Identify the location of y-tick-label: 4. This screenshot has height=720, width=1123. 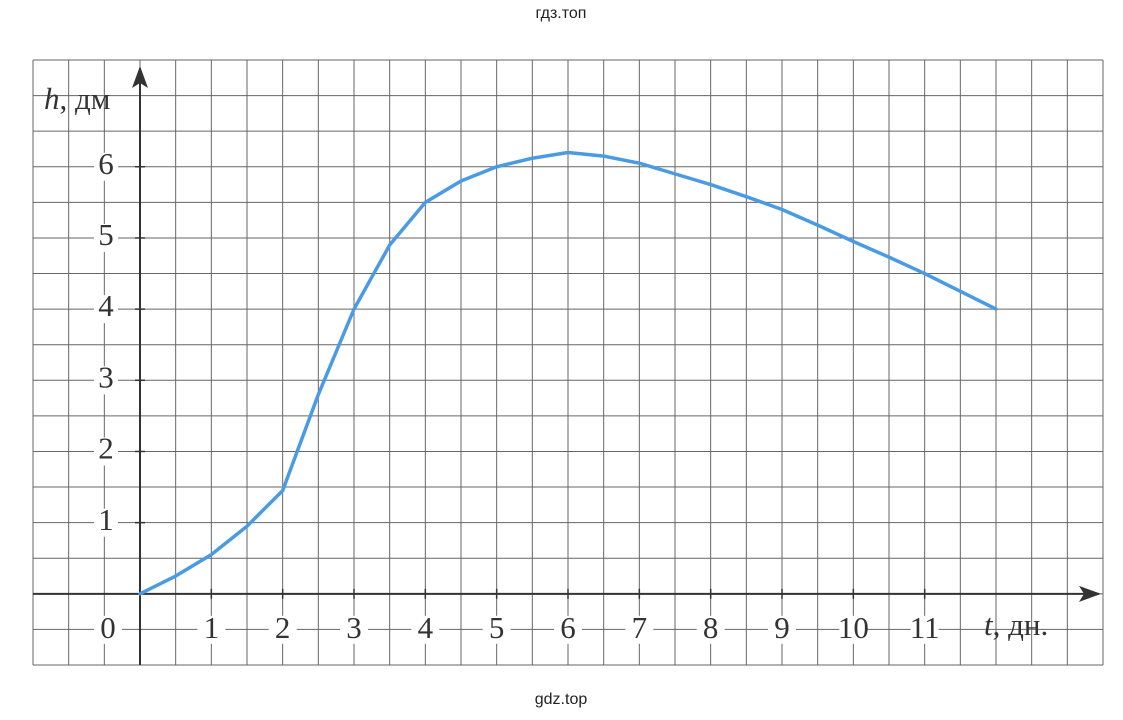
(106, 305).